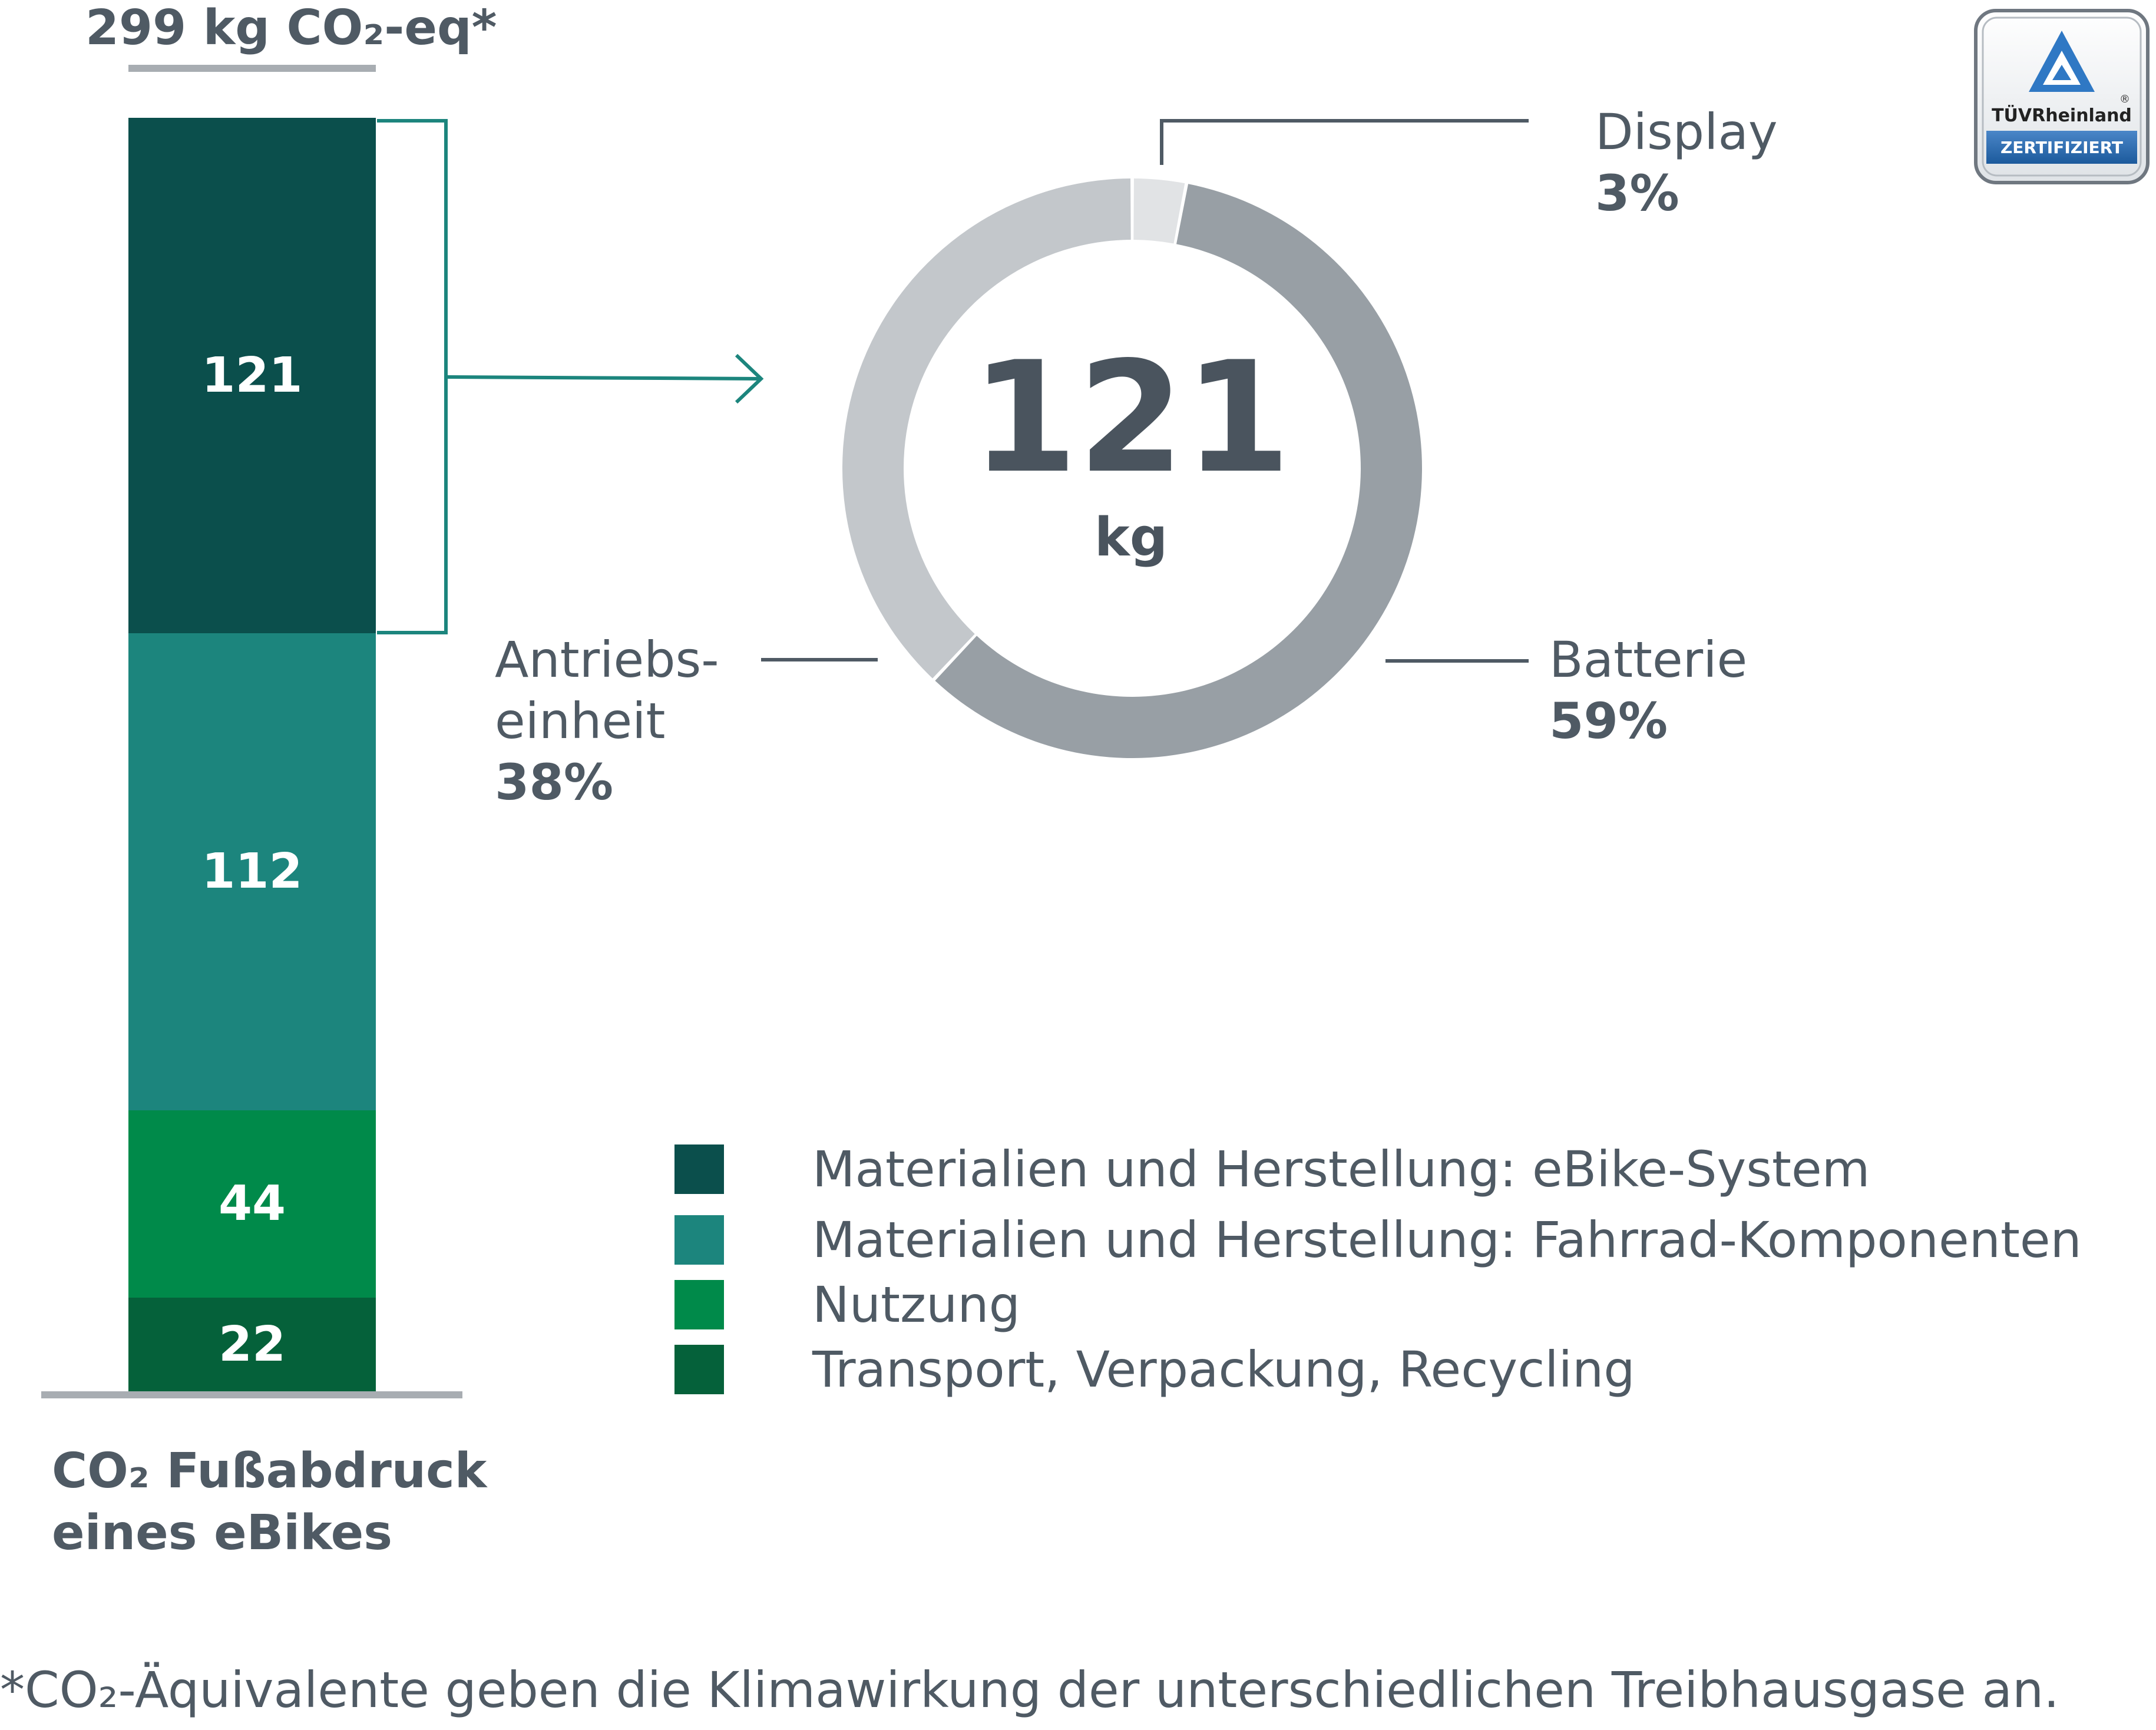 The image size is (2156, 1730). What do you see at coordinates (1344, 142) in the screenshot?
I see `display-leader` at bounding box center [1344, 142].